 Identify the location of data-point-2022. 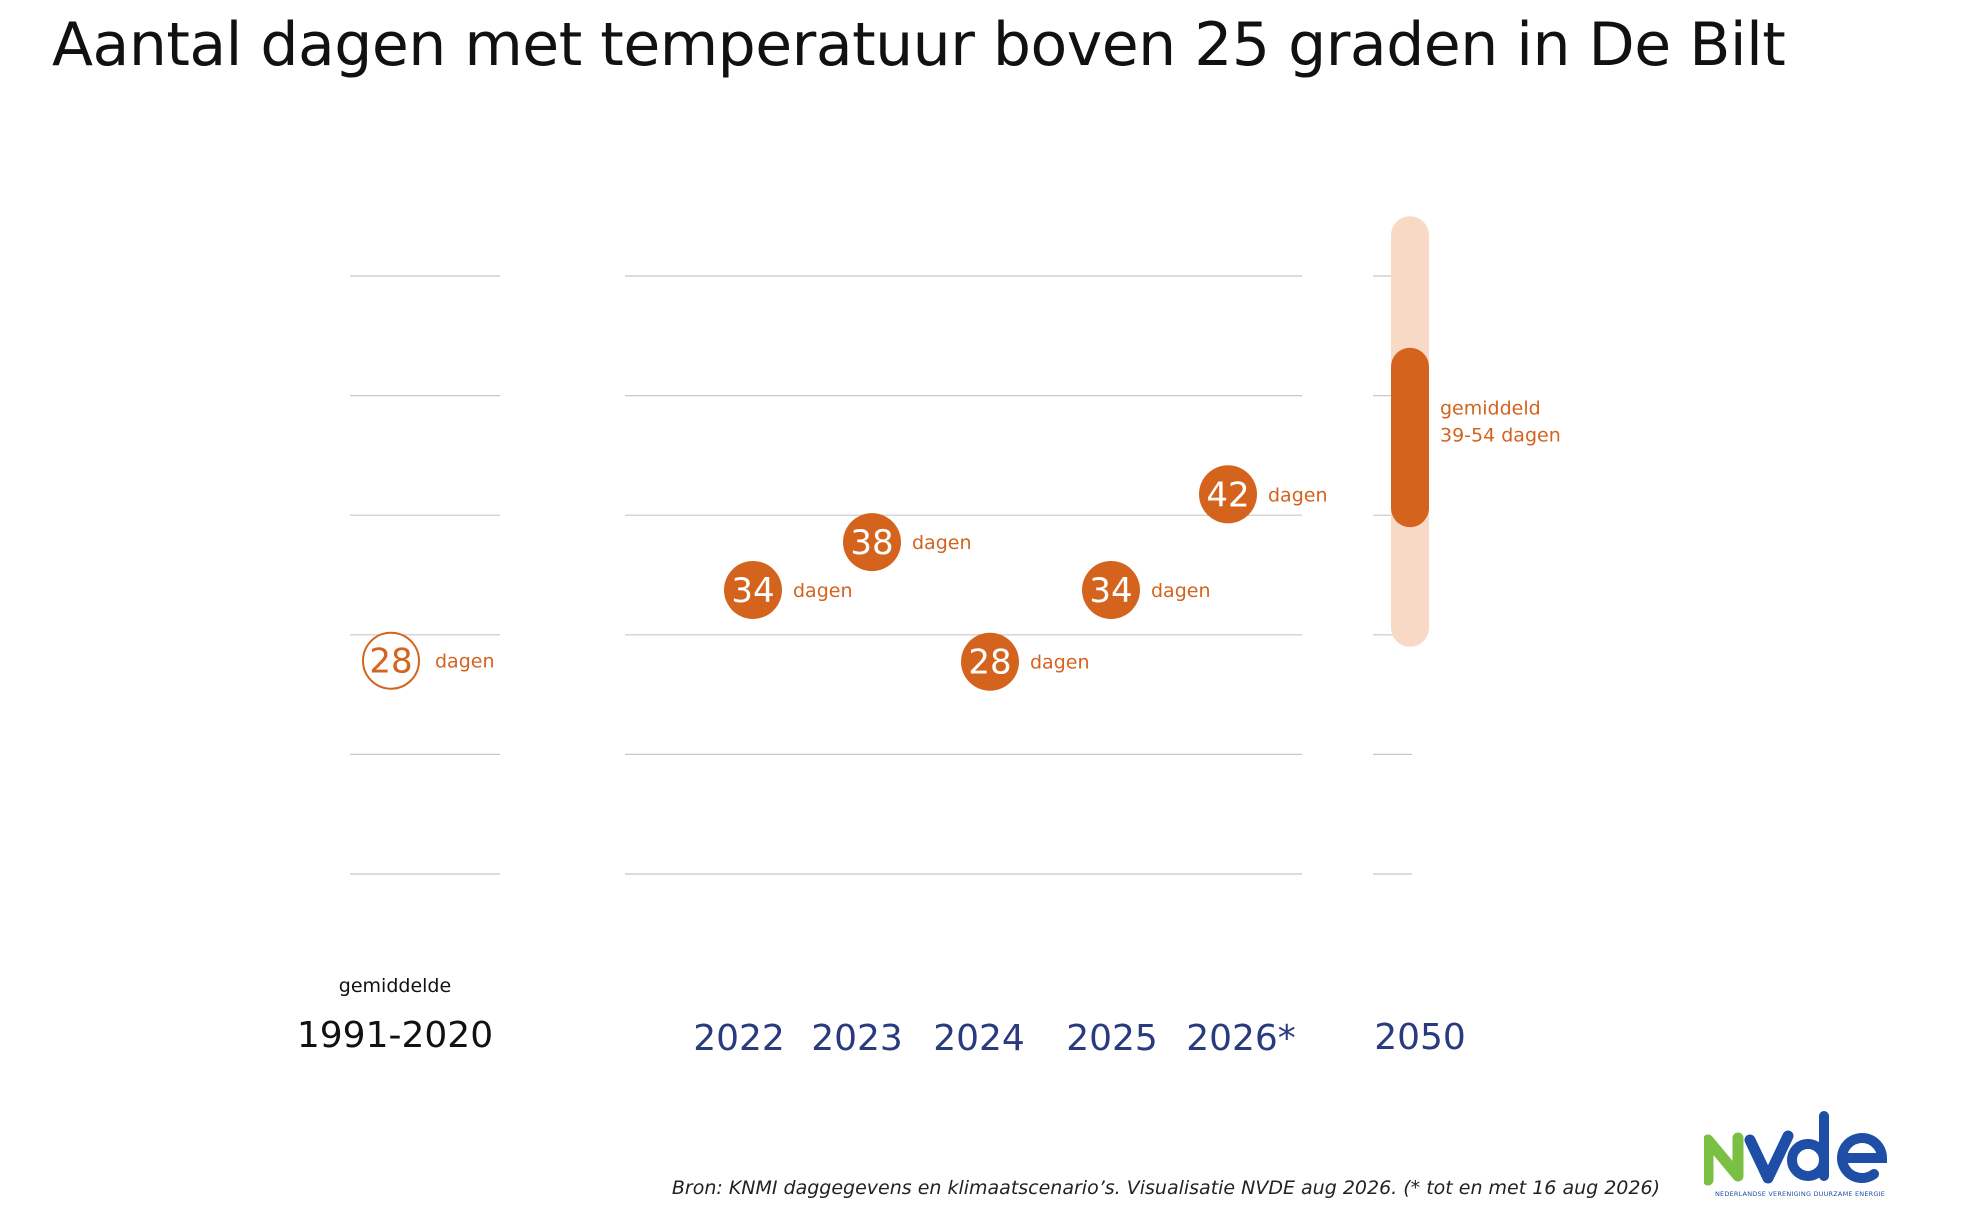
(753, 589).